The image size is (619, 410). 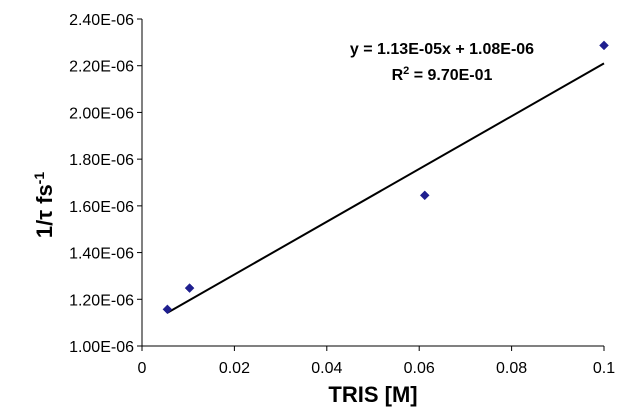 What do you see at coordinates (101, 20) in the screenshot?
I see `y-tick-label: 2.40E-06` at bounding box center [101, 20].